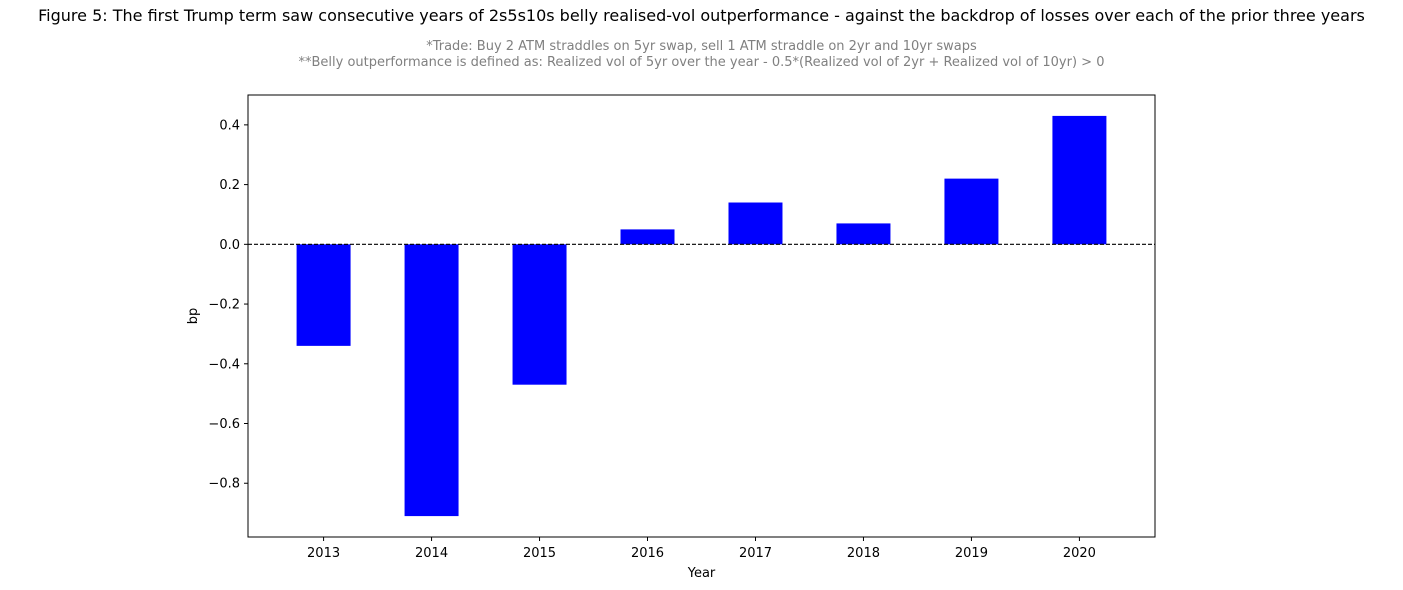 The width and height of the screenshot is (1403, 590). I want to click on y-tick-label: 0.2, so click(229, 185).